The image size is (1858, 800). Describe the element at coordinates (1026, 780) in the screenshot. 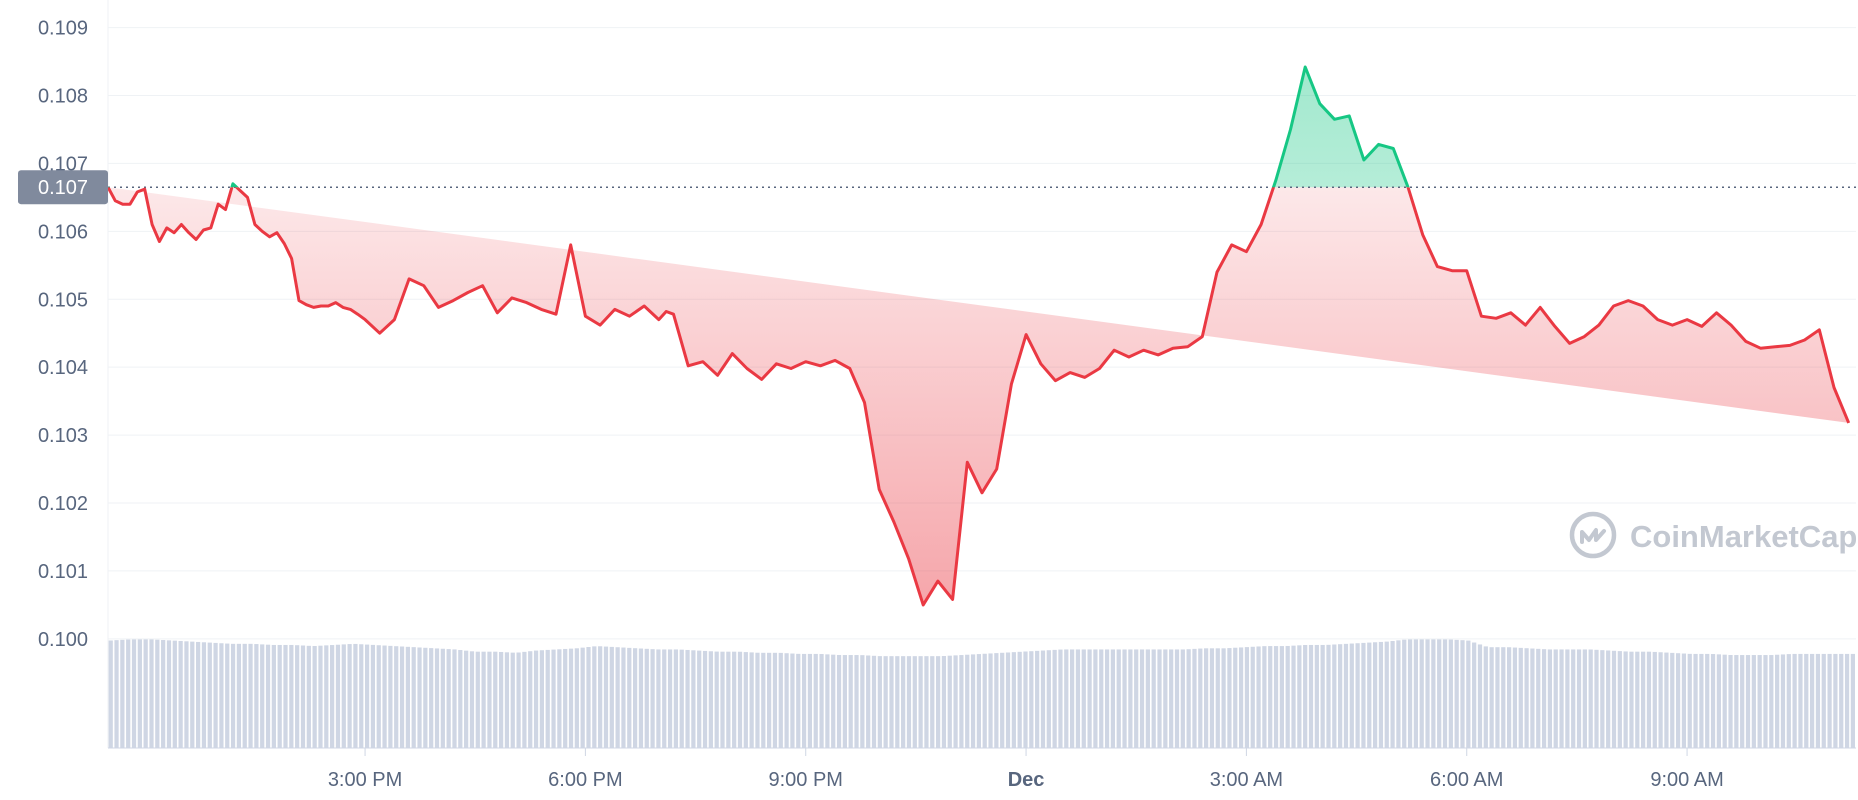

I see `x-tick-label: Dec` at that location.